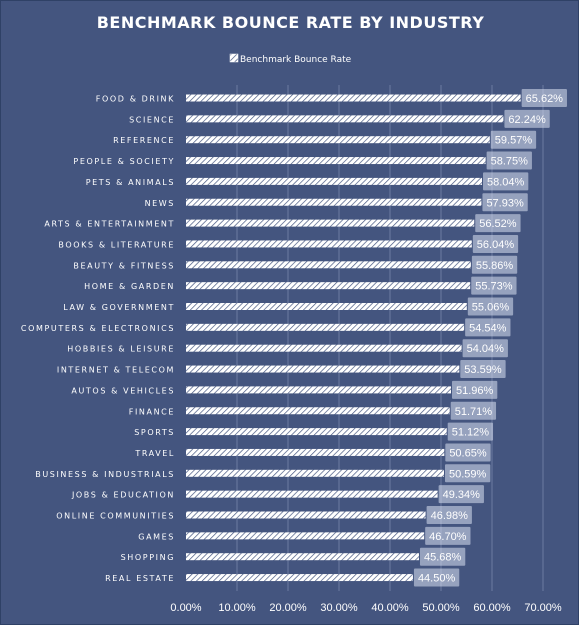  What do you see at coordinates (129, 286) in the screenshot?
I see `category-label: HOME & GARDEN` at bounding box center [129, 286].